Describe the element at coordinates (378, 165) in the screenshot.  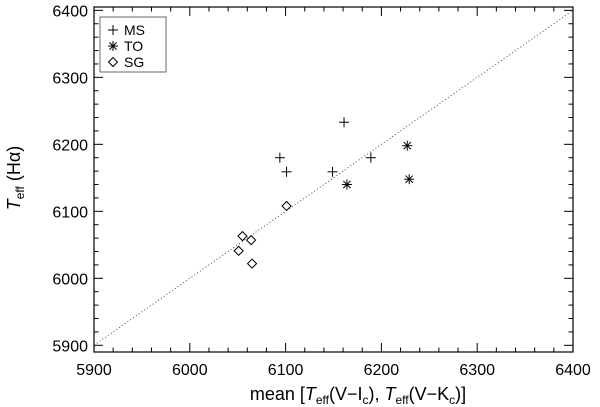
I see `series-to` at that location.